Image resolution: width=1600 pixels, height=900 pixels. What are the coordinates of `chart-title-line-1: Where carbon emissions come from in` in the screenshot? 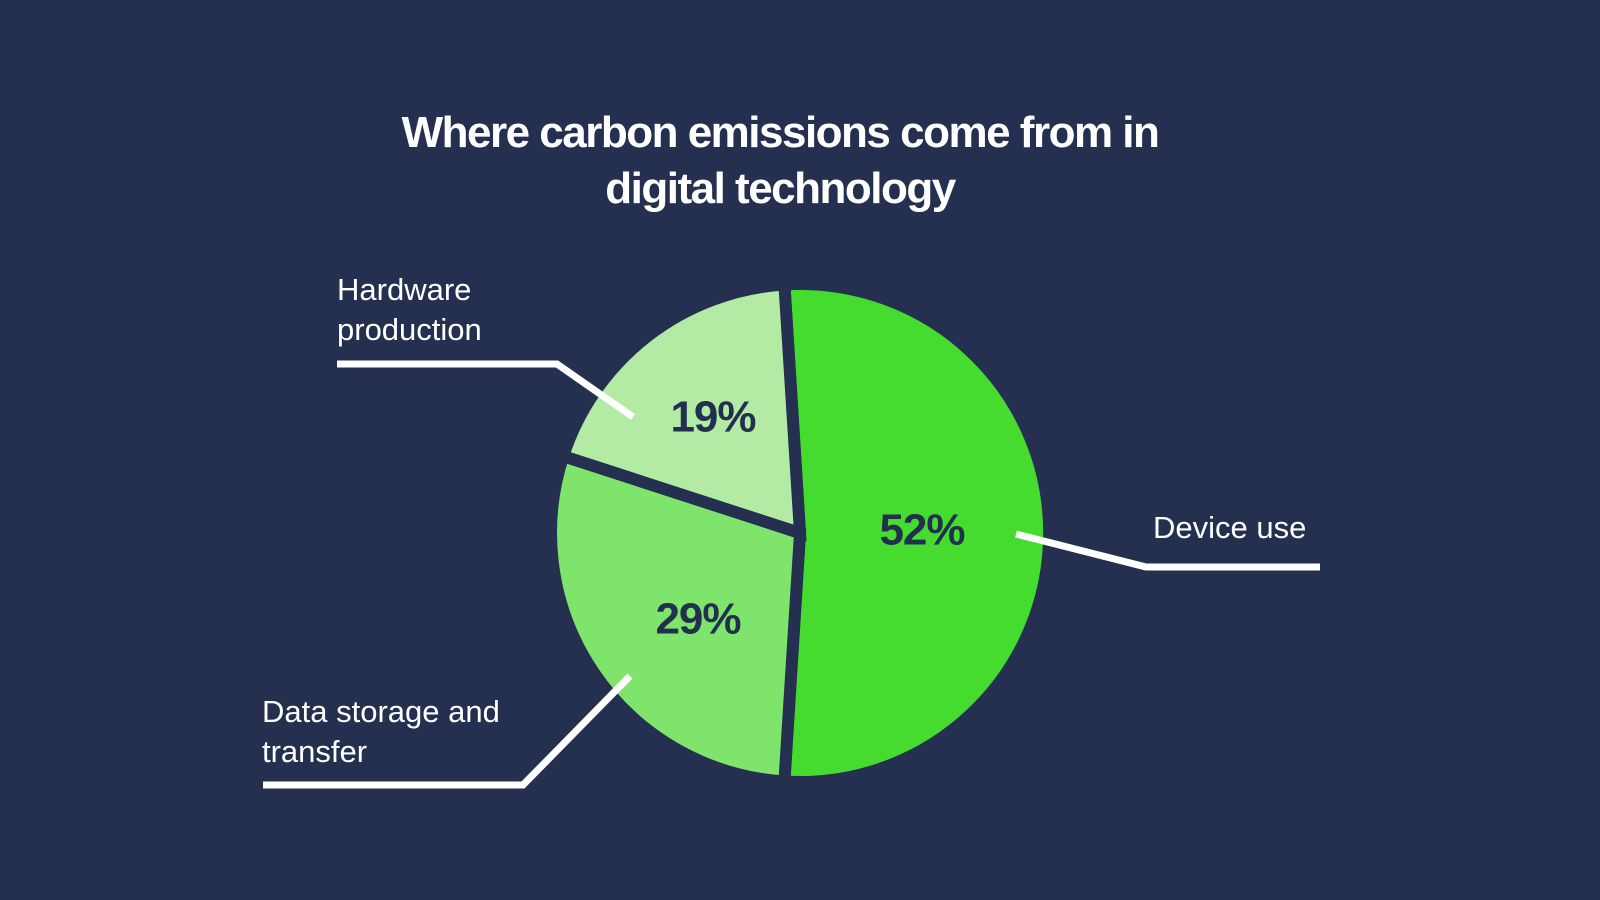 It's located at (780, 132).